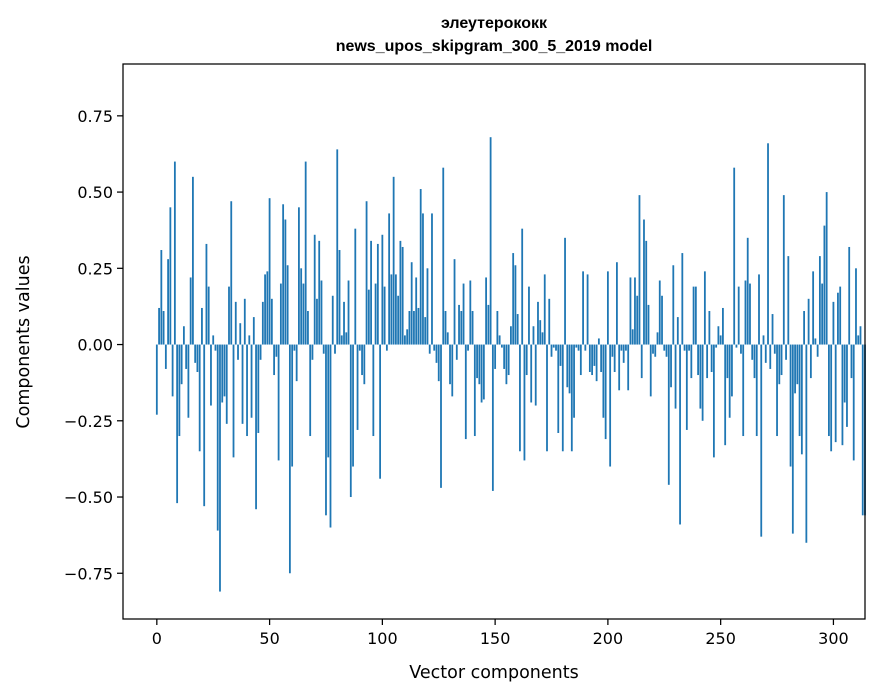 Image resolution: width=880 pixels, height=696 pixels. Describe the element at coordinates (494, 46) in the screenshot. I see `chart-subtitle: news_upos_skipgram_300_5_2019 model` at that location.